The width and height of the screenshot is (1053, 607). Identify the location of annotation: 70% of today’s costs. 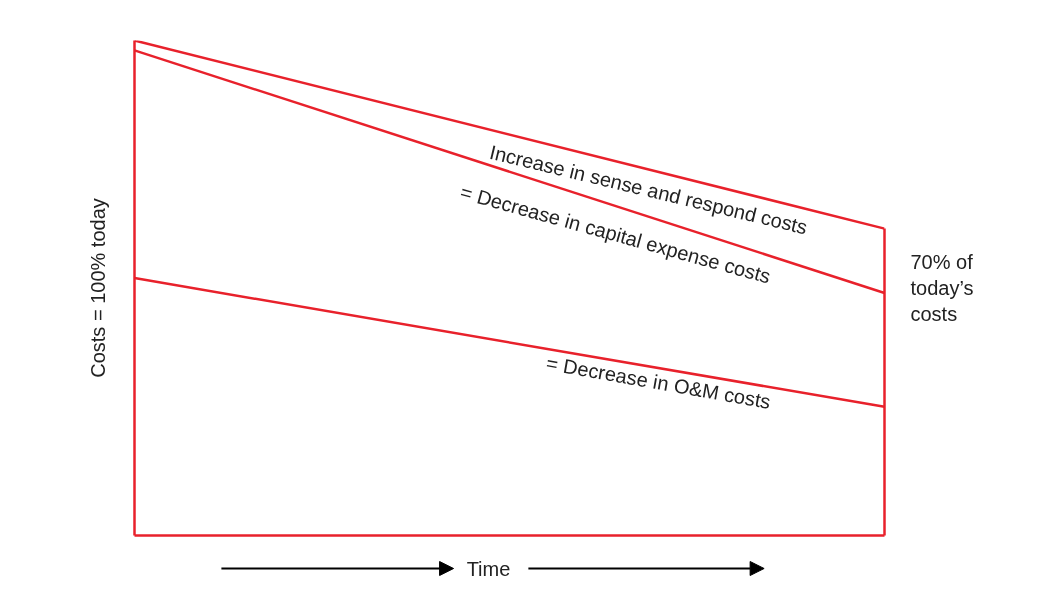
(942, 288).